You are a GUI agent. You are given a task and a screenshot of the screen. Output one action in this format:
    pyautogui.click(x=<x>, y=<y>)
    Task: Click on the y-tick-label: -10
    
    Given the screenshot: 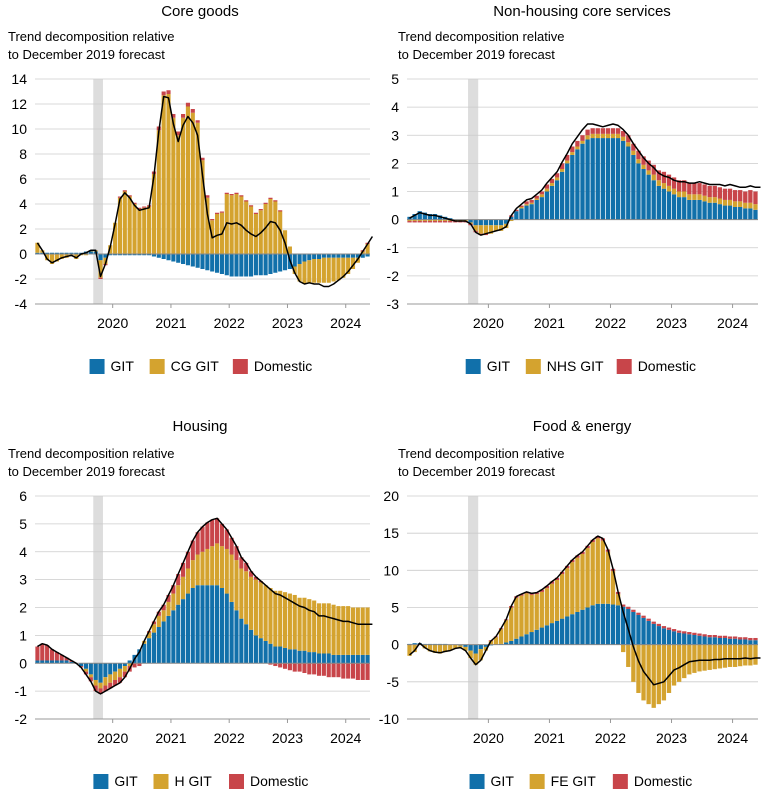 What is the action you would take?
    pyautogui.click(x=389, y=719)
    